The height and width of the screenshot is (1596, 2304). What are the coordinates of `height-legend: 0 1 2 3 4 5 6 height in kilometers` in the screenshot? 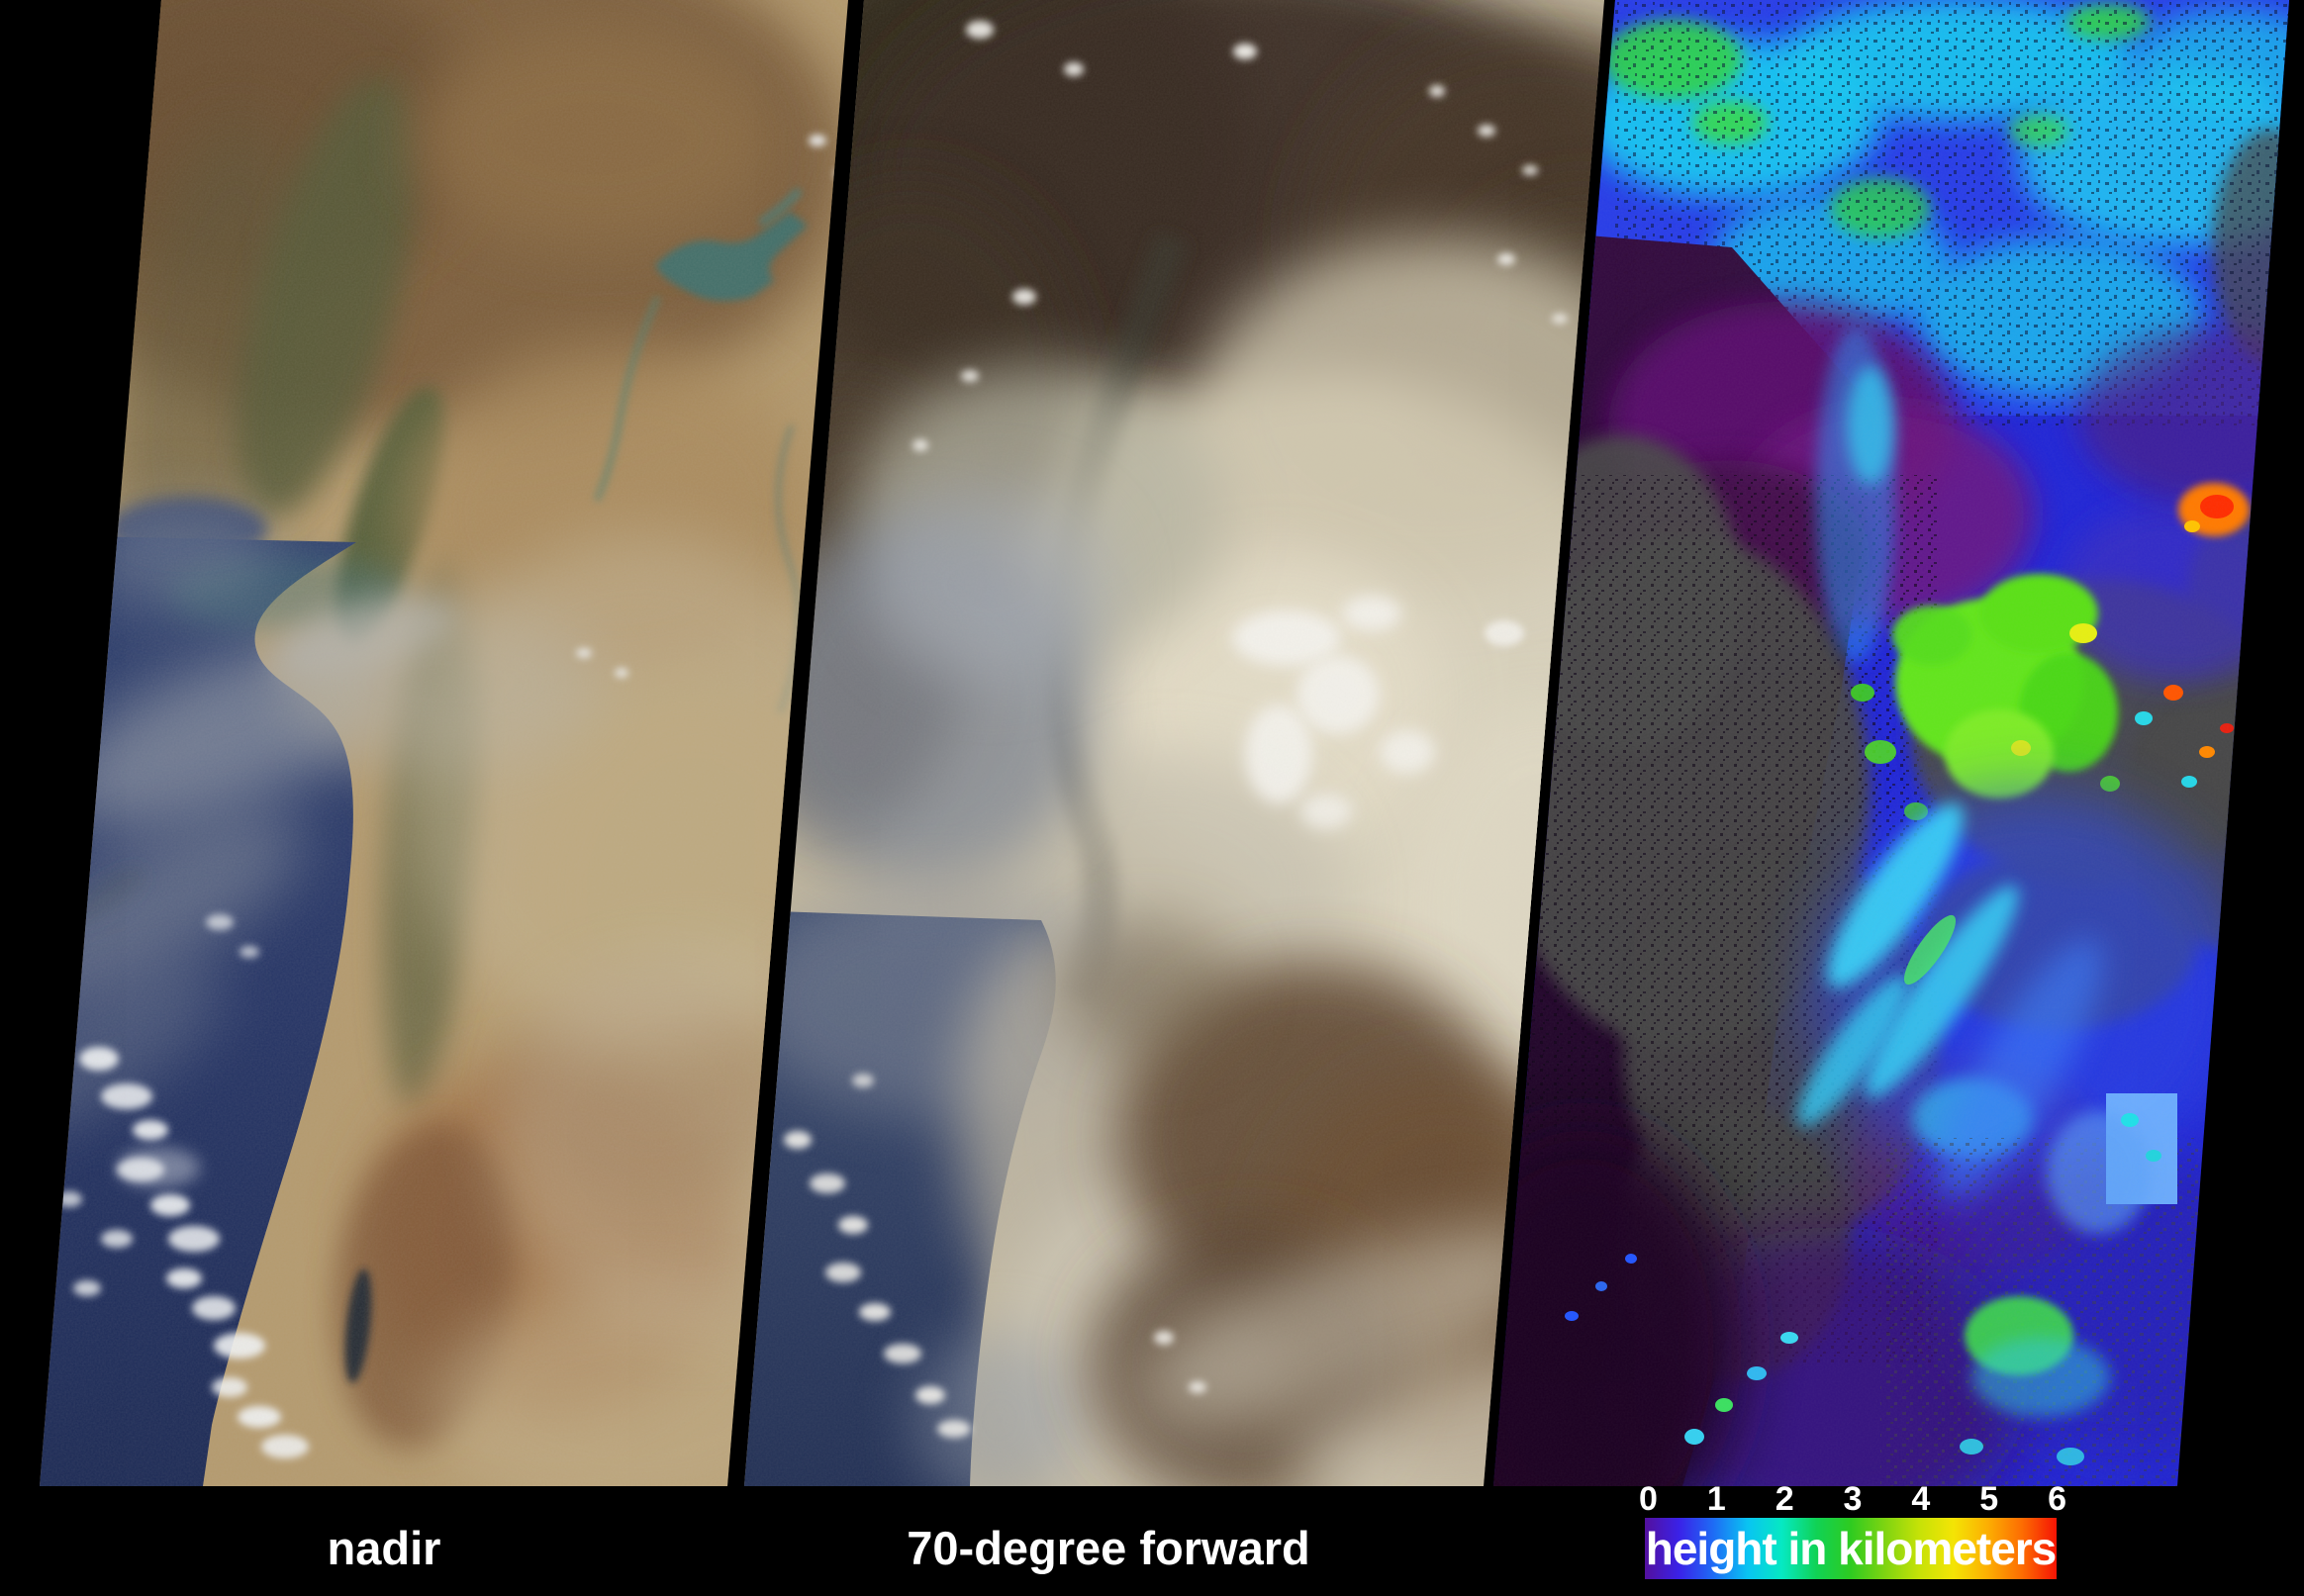 It's located at (1853, 1530).